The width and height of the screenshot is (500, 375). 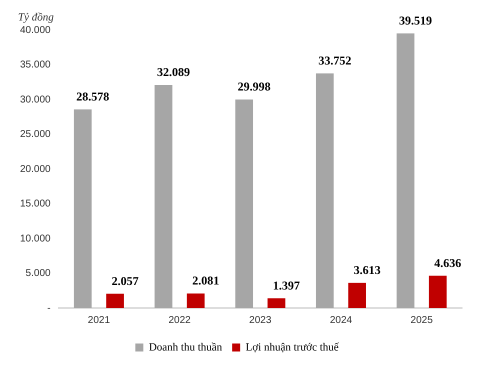 What do you see at coordinates (49, 308) in the screenshot?
I see `y-tick-label: -` at bounding box center [49, 308].